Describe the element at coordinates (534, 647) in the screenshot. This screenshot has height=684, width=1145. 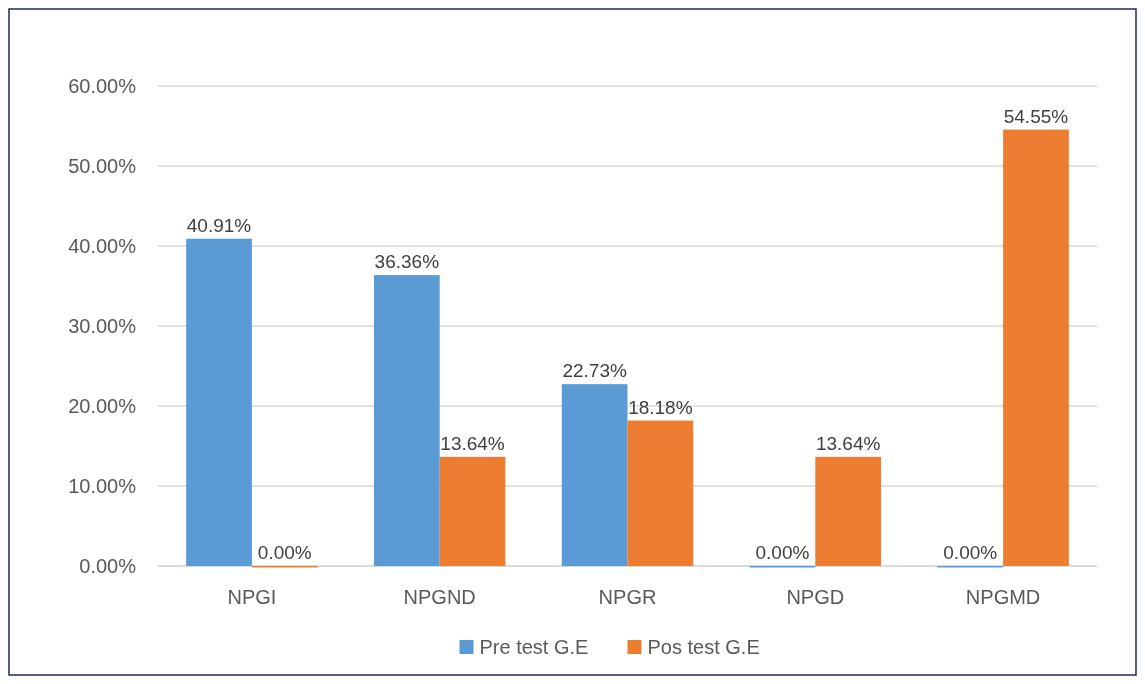
I see `legend-label: Pre test G.E` at that location.